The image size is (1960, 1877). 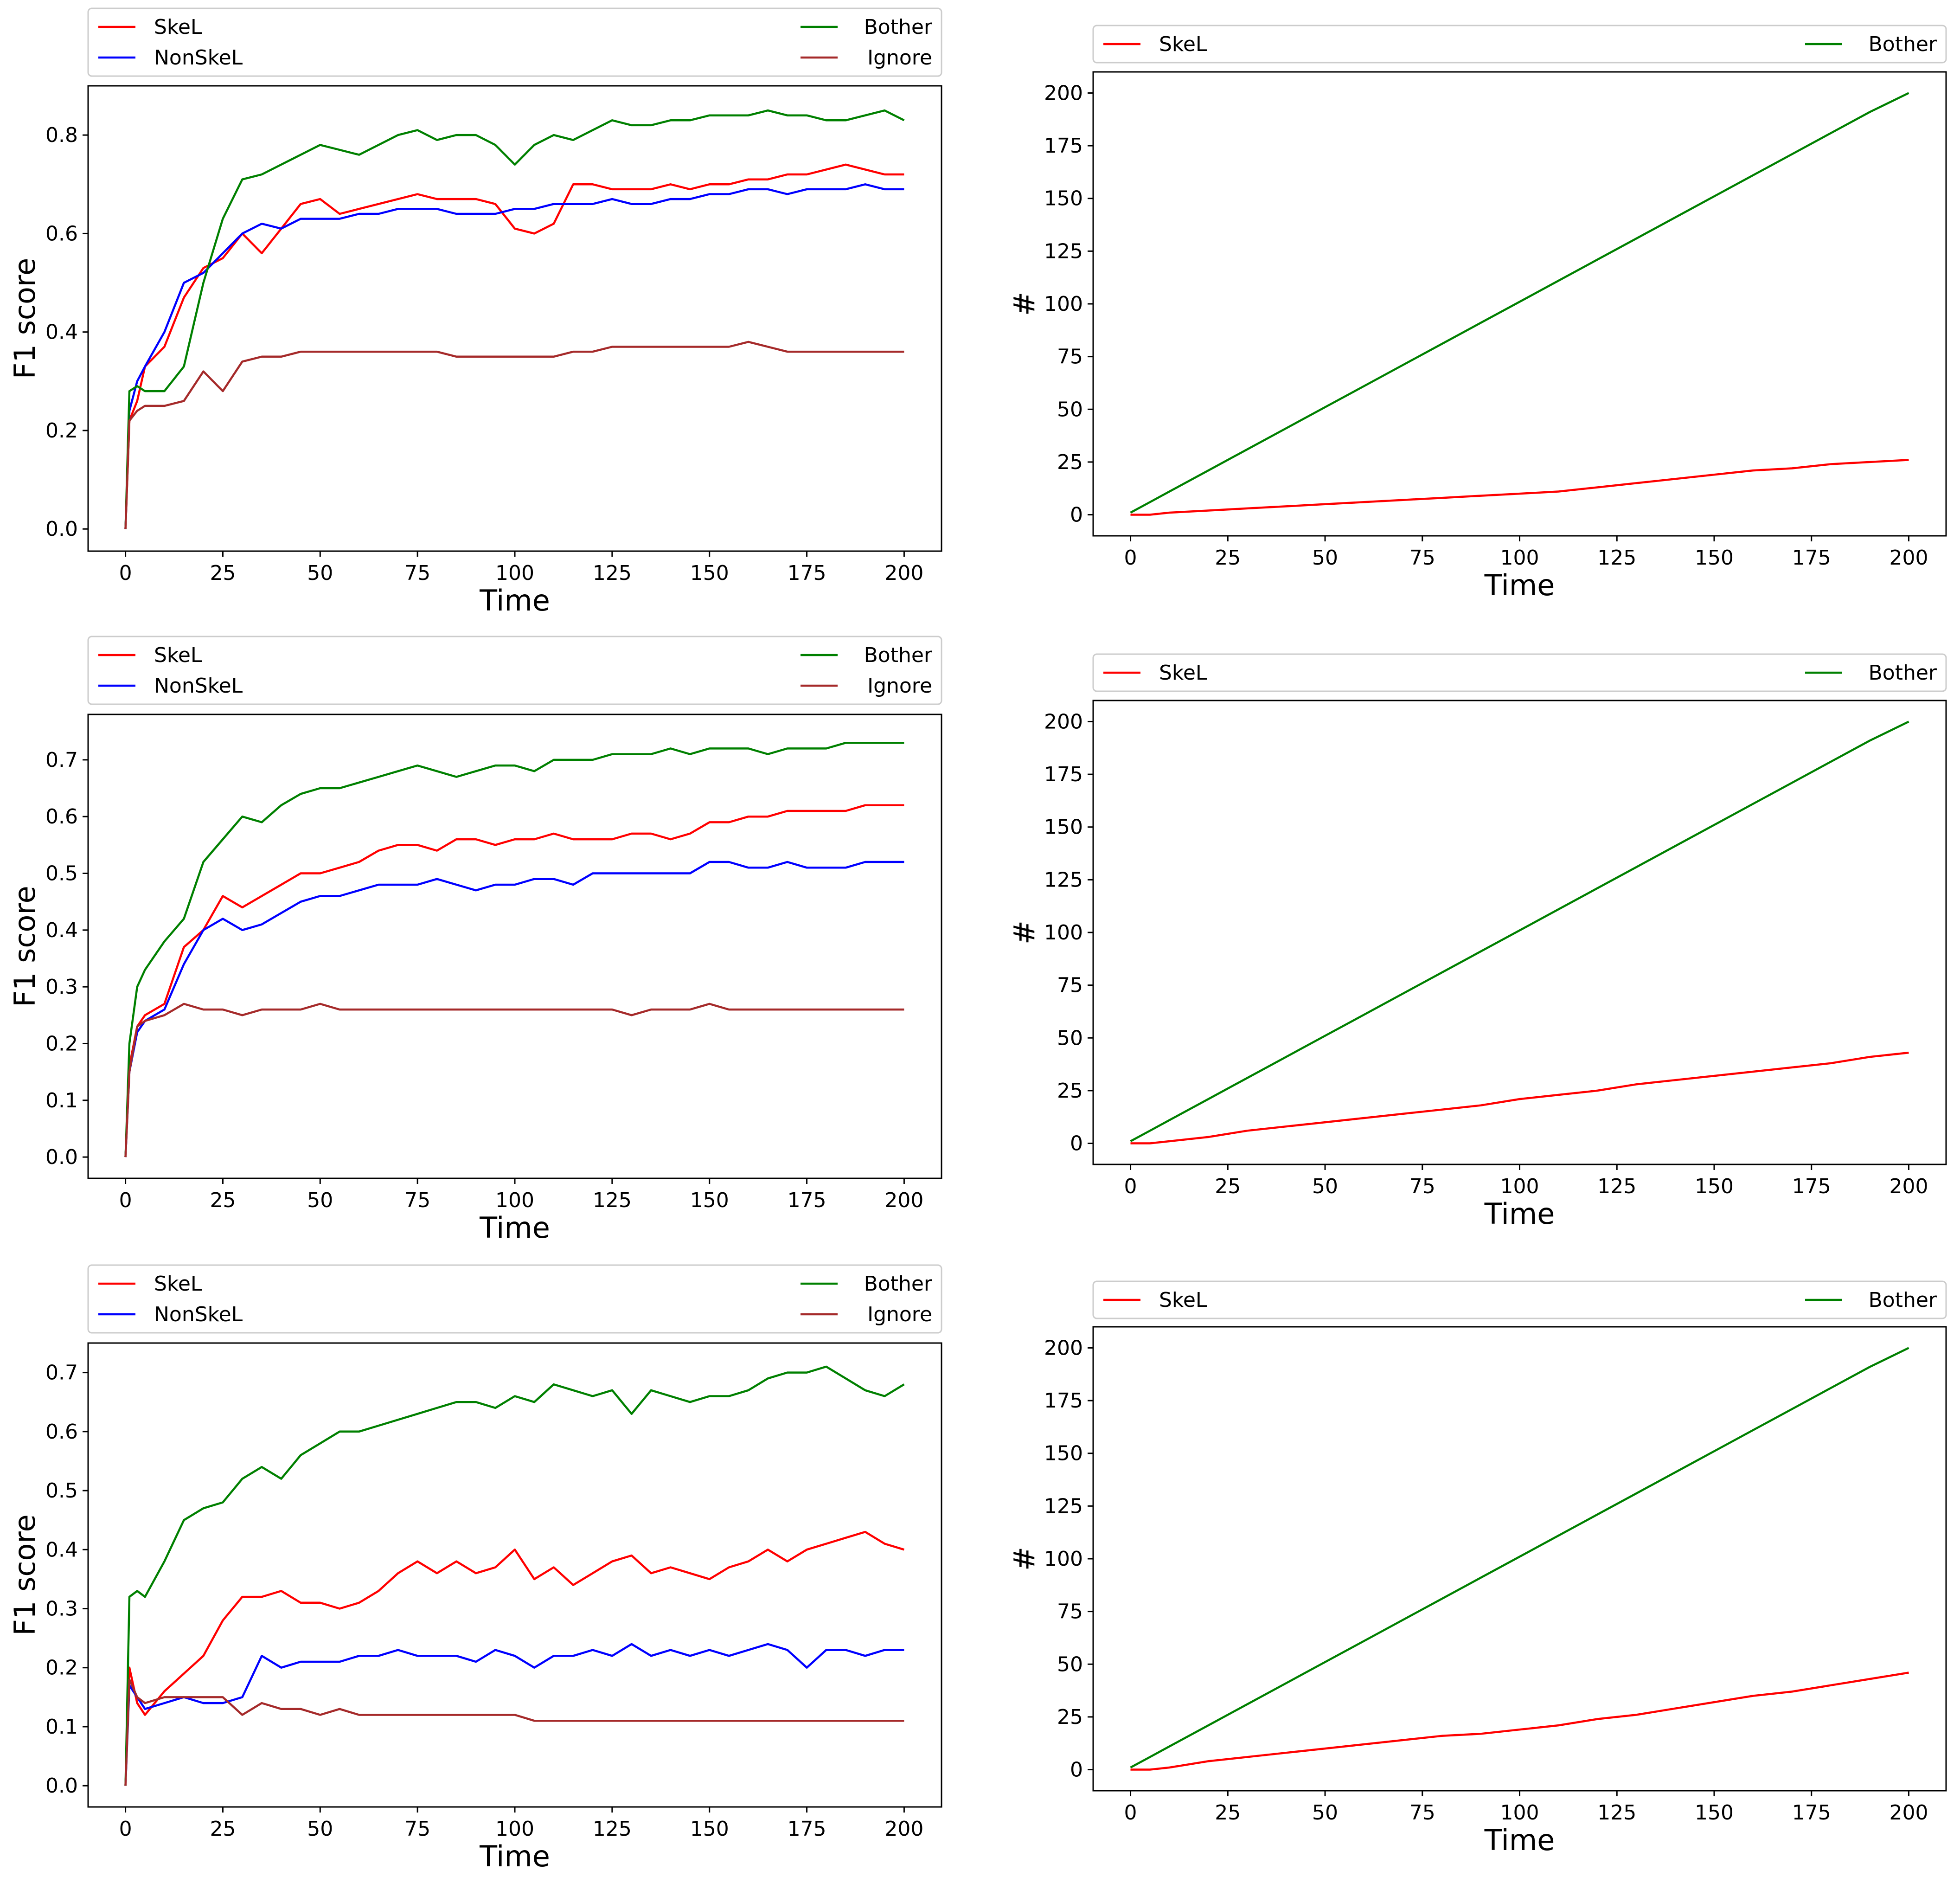 What do you see at coordinates (62, 233) in the screenshot?
I see `y-tick-label: 0.6` at bounding box center [62, 233].